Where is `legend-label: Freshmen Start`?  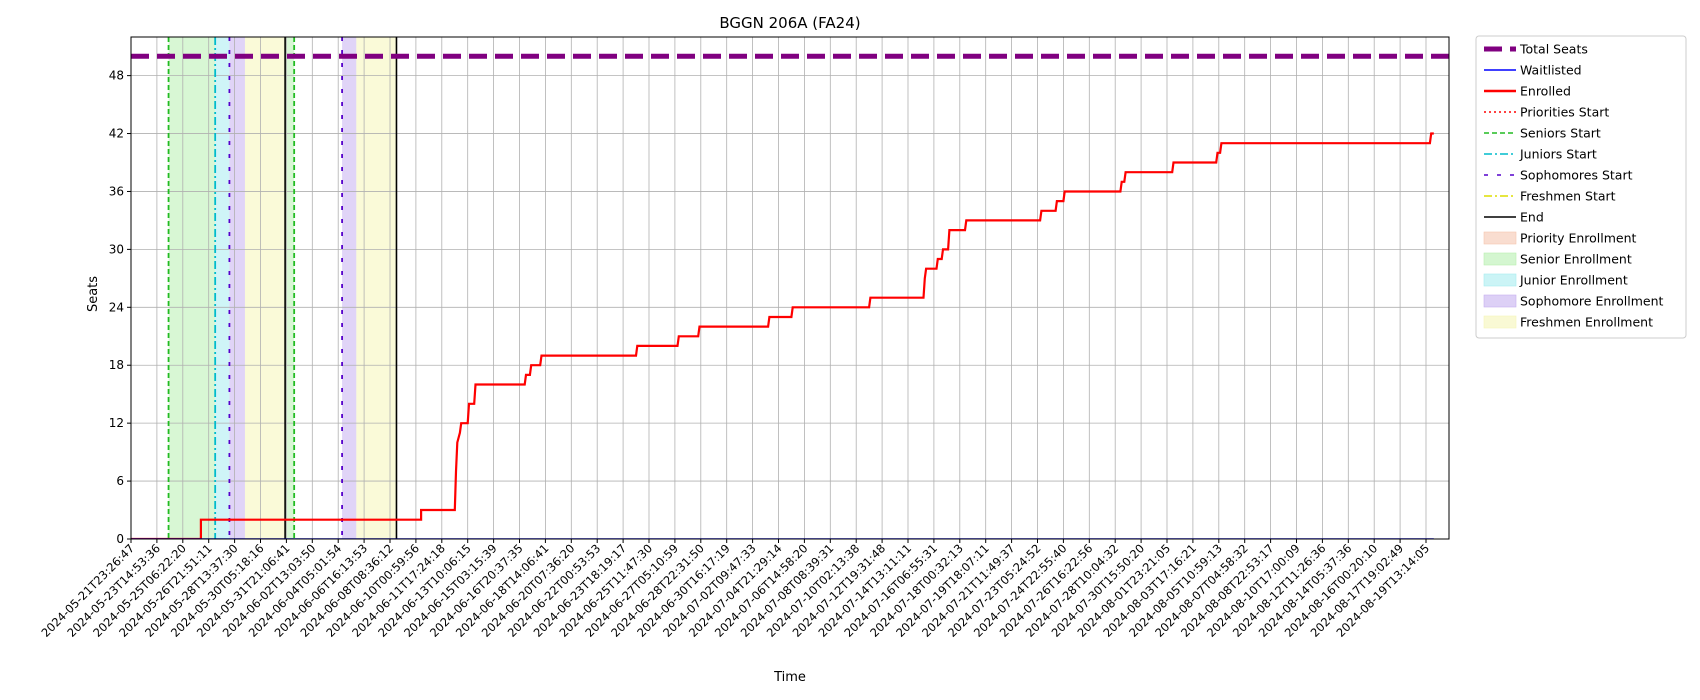 legend-label: Freshmen Start is located at coordinates (1568, 196).